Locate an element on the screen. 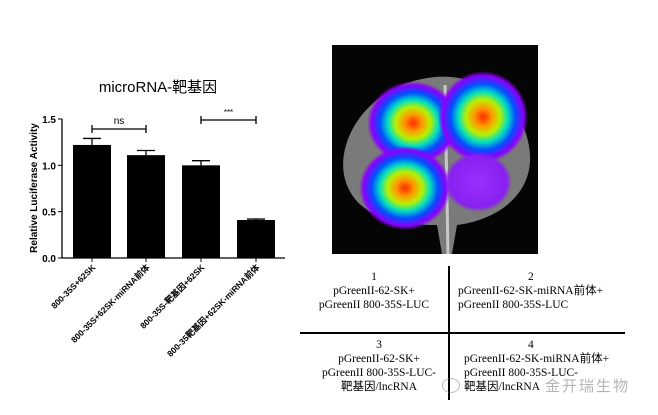  cell-number: 1 is located at coordinates (374, 277).